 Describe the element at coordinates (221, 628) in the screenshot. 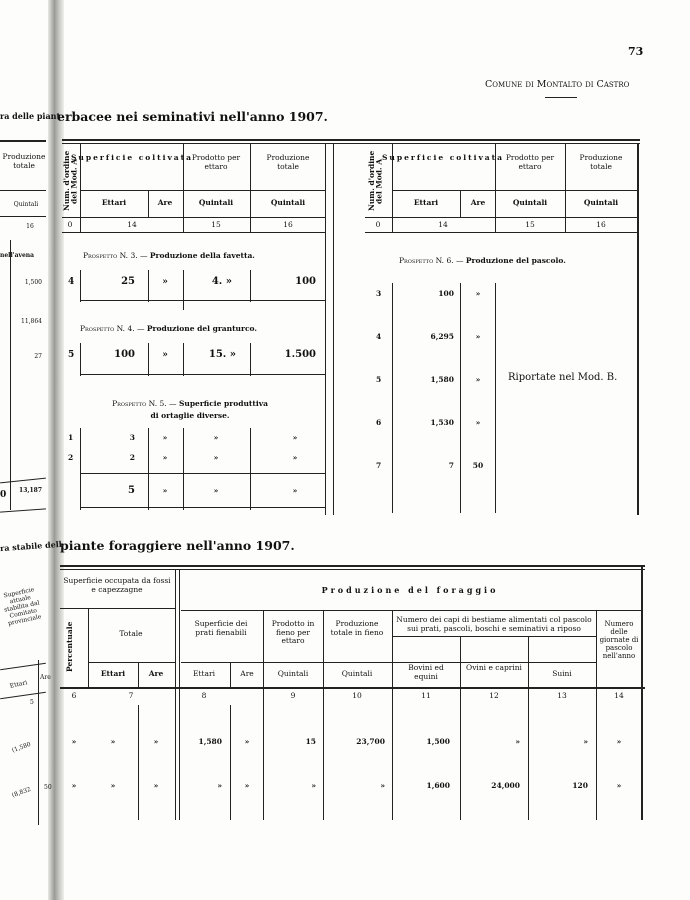

I see `superficie-prati-header: Superficie dei prati fienabili` at that location.